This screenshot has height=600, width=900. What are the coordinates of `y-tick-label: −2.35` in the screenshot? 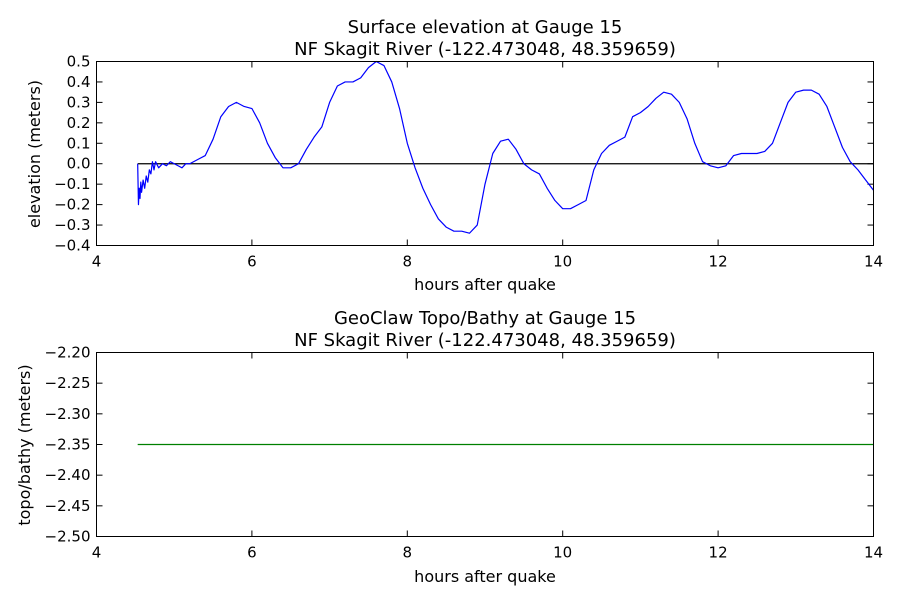 It's located at (68, 445).